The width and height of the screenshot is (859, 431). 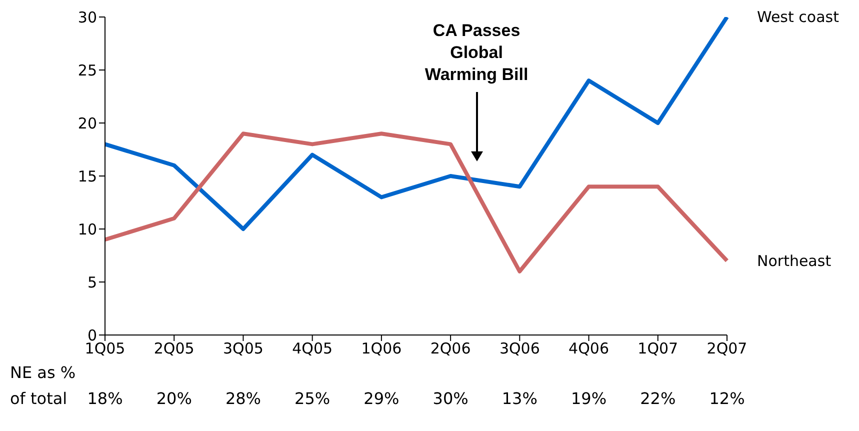 What do you see at coordinates (243, 399) in the screenshot?
I see `text: 28%` at bounding box center [243, 399].